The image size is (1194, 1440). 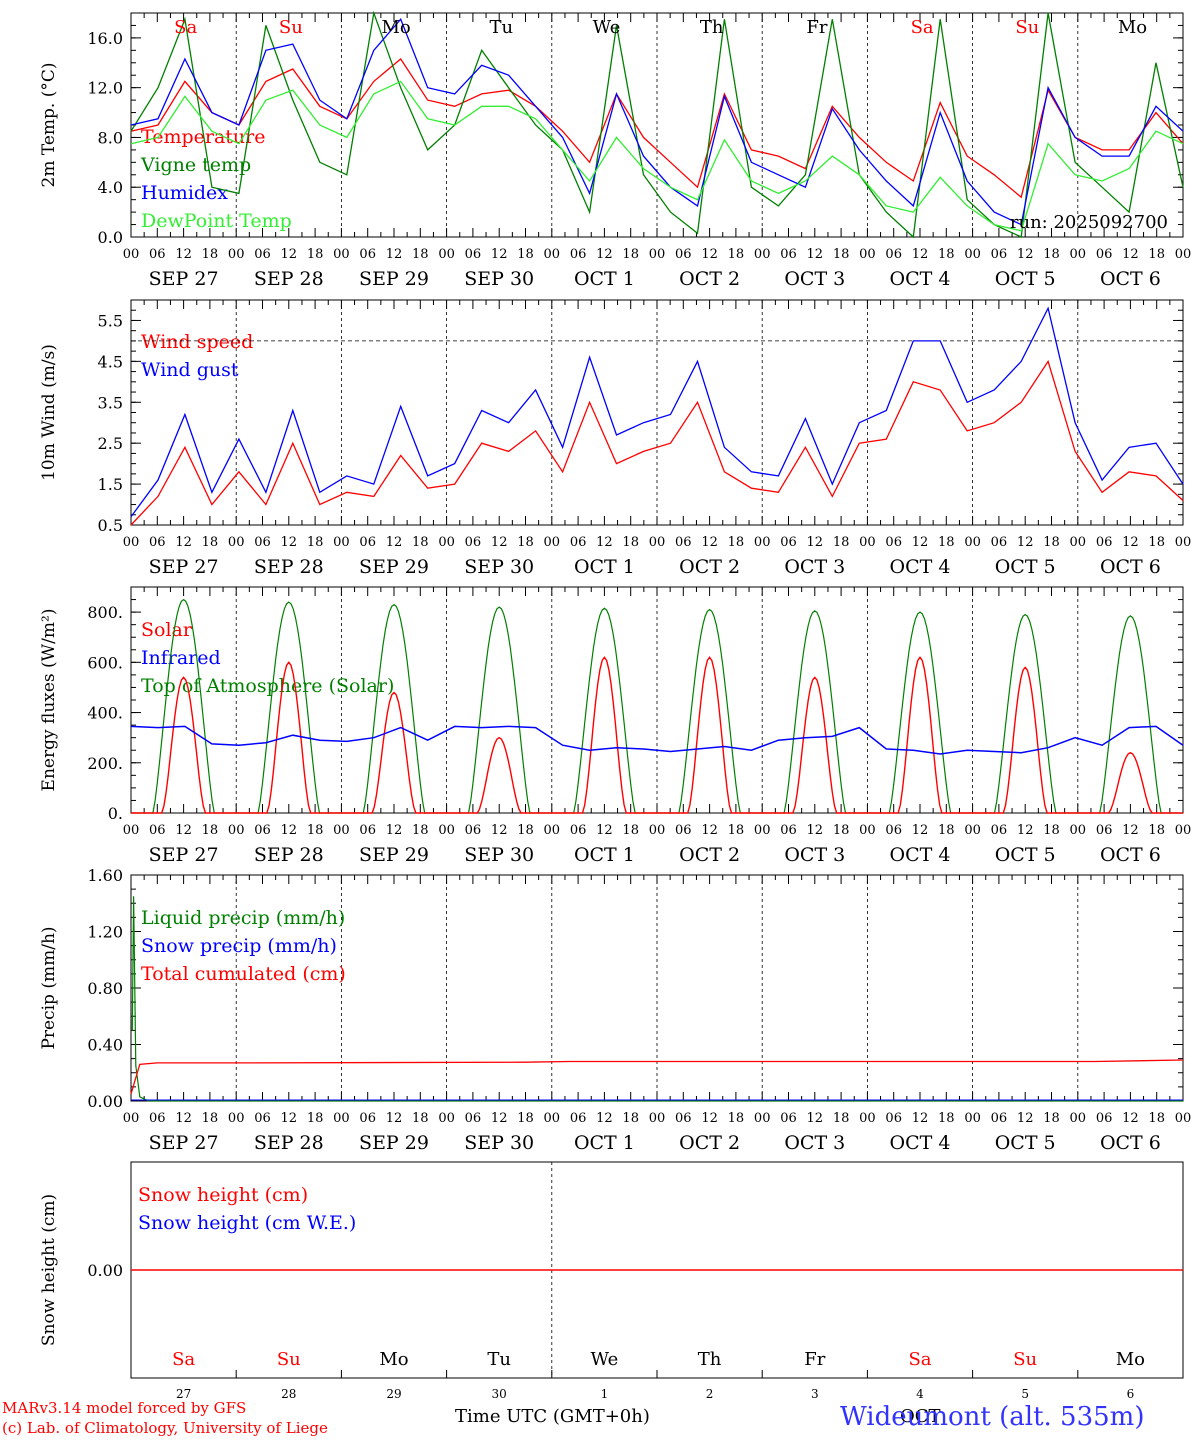 I want to click on legend-entry: Wind speed, so click(x=197, y=342).